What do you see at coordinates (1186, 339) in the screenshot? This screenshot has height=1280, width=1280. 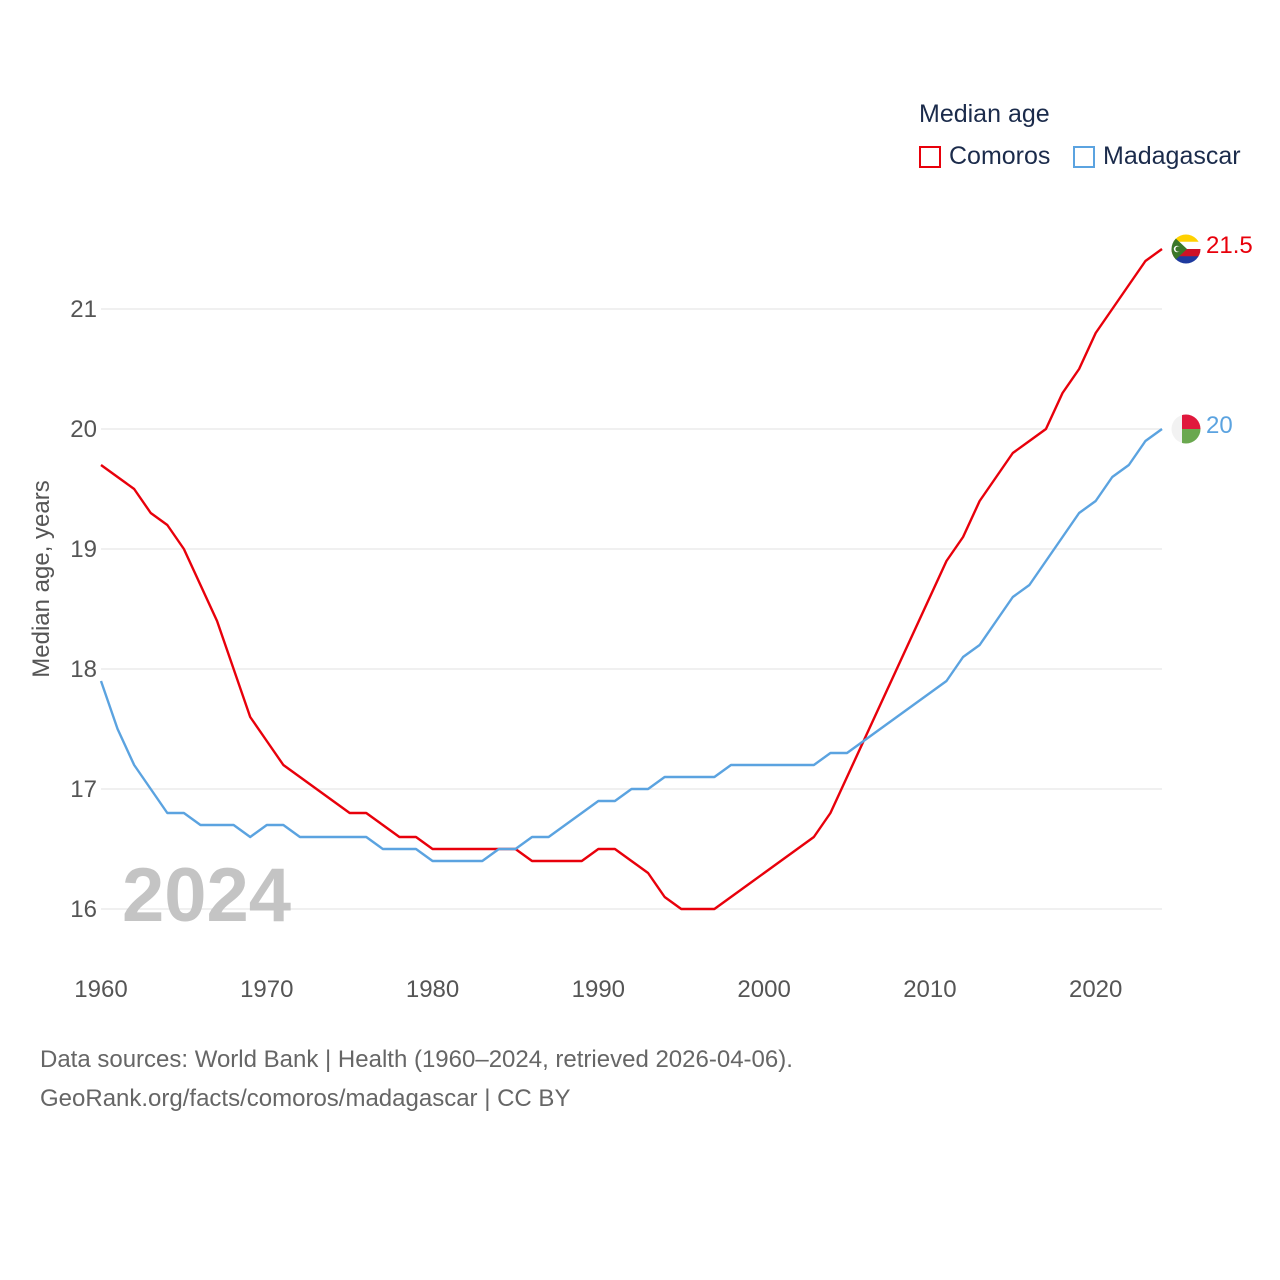 I see `end-flags` at bounding box center [1186, 339].